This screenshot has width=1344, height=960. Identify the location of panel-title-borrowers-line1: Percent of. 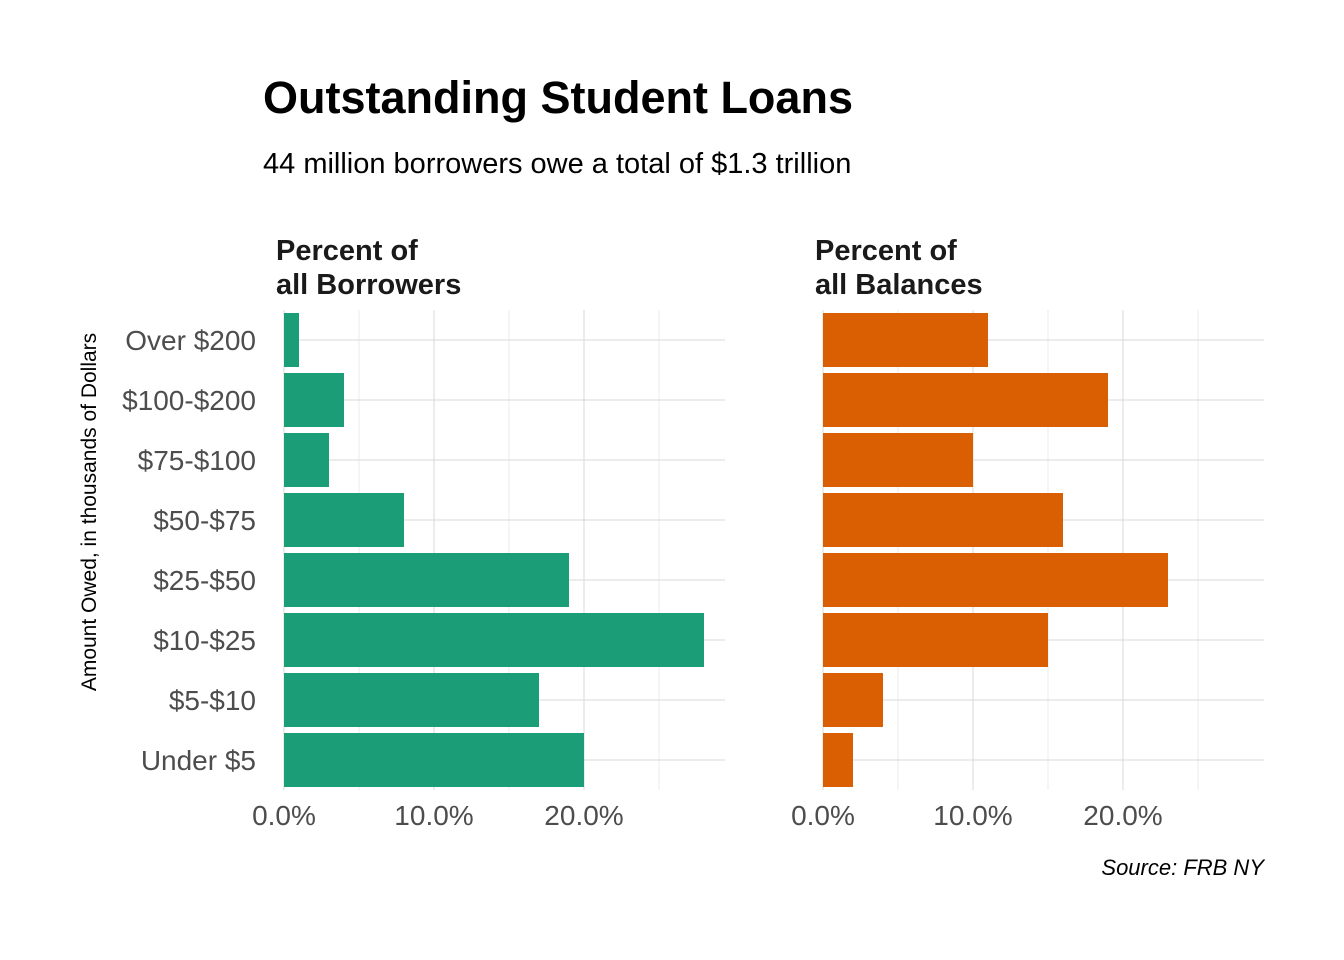
(347, 251).